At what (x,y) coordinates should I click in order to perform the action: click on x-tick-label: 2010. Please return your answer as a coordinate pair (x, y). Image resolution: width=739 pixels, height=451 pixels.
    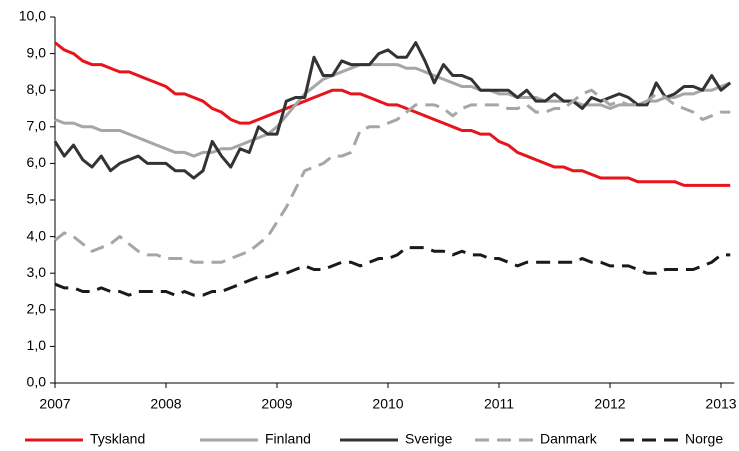
    Looking at the image, I should click on (387, 404).